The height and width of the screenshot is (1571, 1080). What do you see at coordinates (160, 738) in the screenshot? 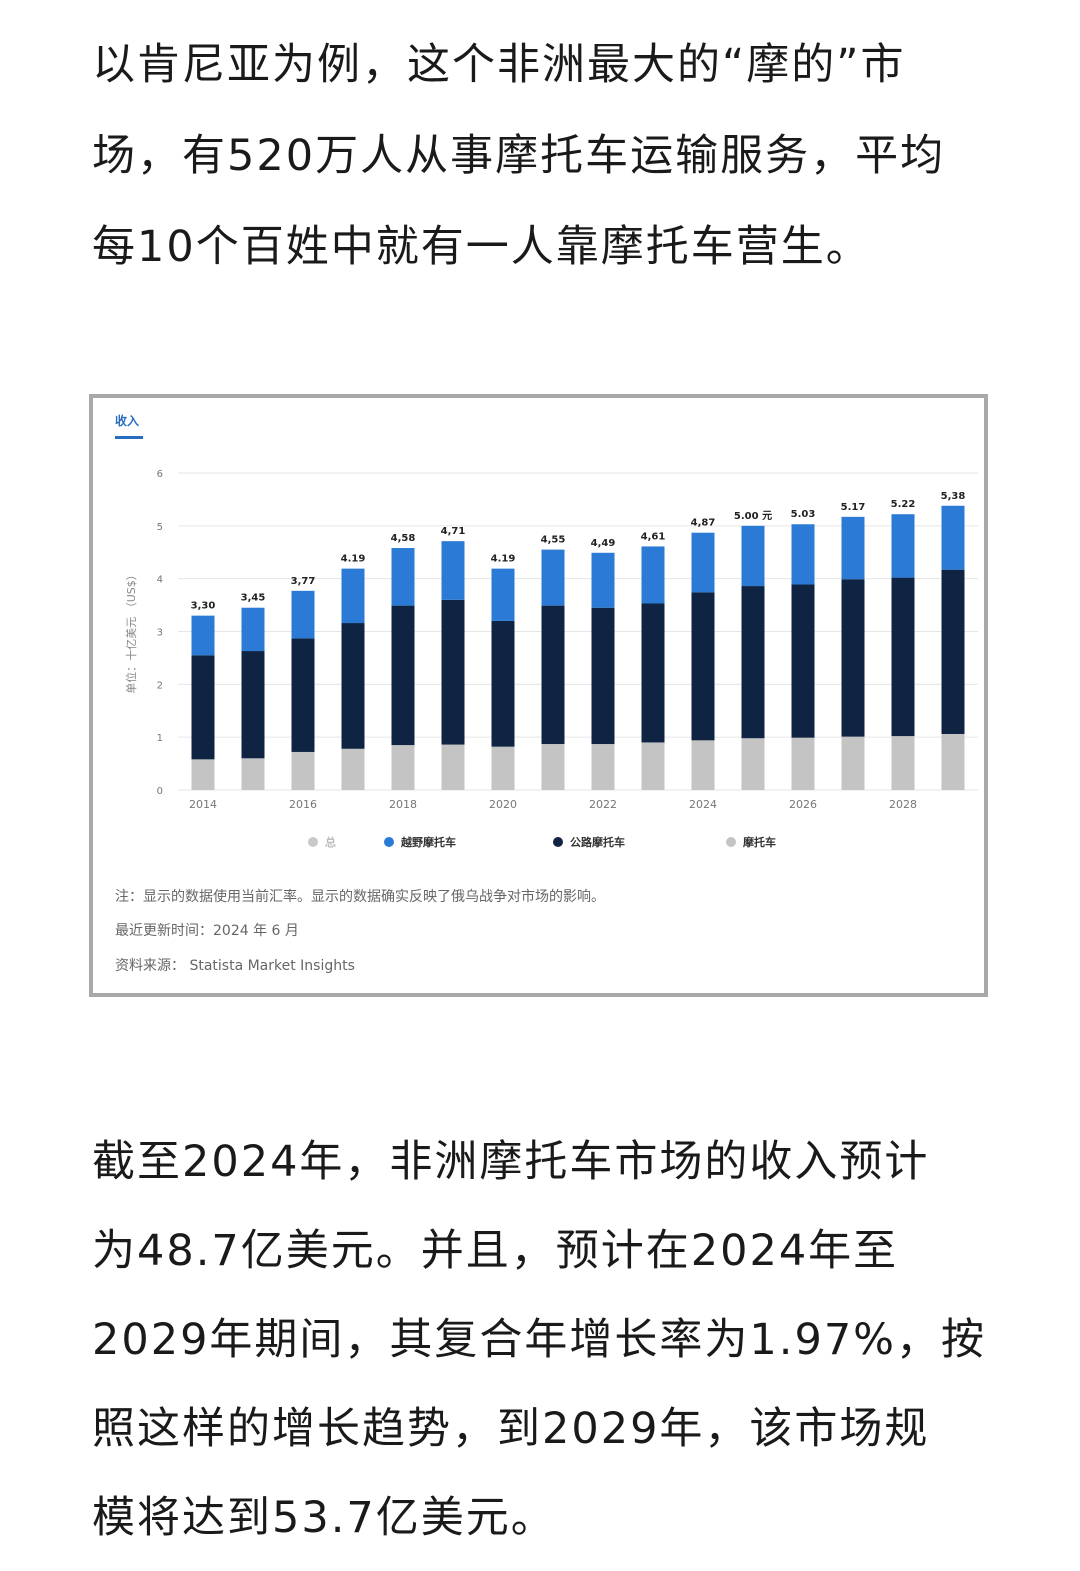
I see `y-tick-label: 1` at bounding box center [160, 738].